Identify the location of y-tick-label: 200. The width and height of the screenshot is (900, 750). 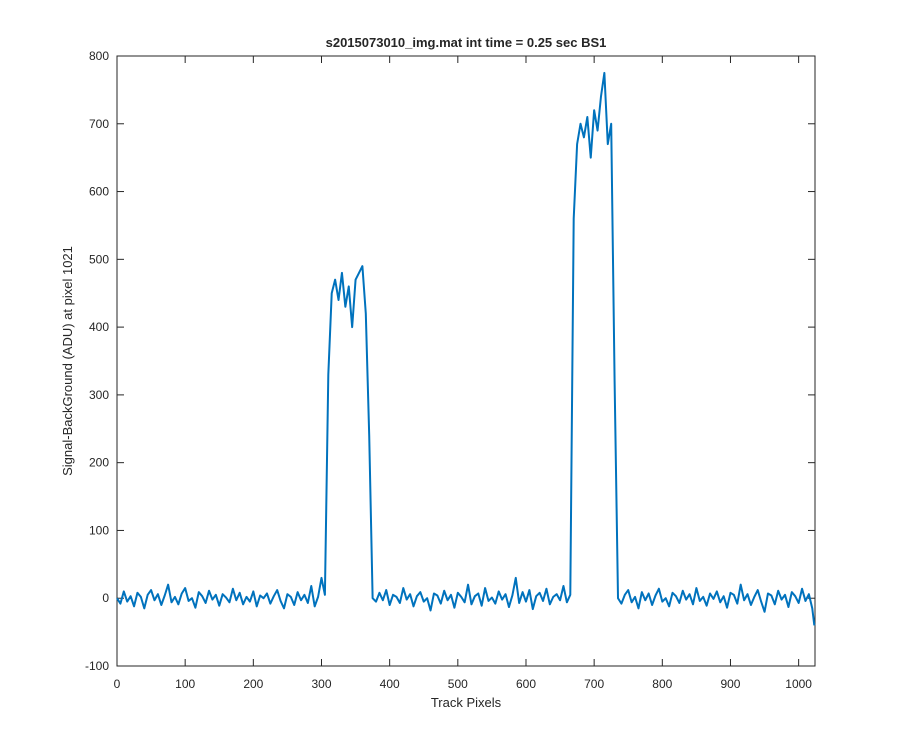
(99, 463).